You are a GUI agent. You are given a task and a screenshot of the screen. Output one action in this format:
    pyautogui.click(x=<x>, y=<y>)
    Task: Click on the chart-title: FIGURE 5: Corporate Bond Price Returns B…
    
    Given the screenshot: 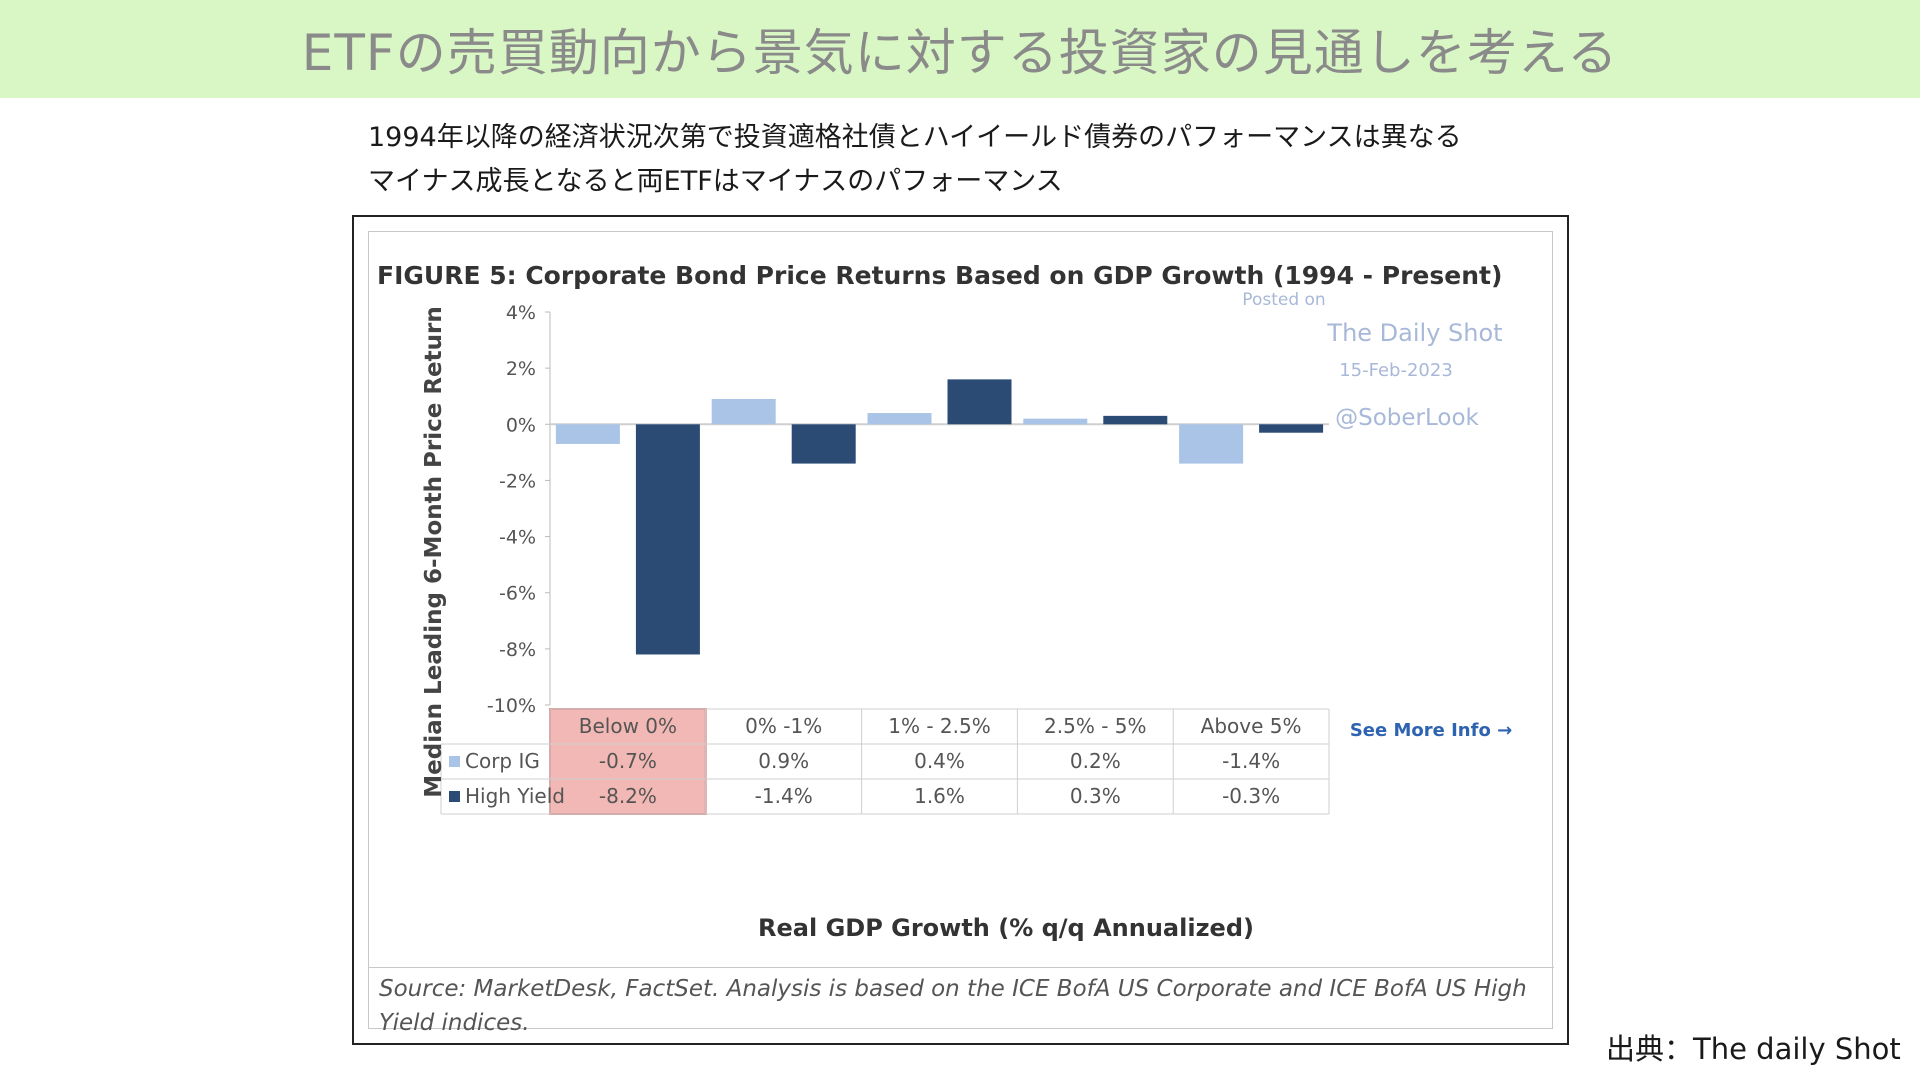 What is the action you would take?
    pyautogui.click(x=939, y=275)
    